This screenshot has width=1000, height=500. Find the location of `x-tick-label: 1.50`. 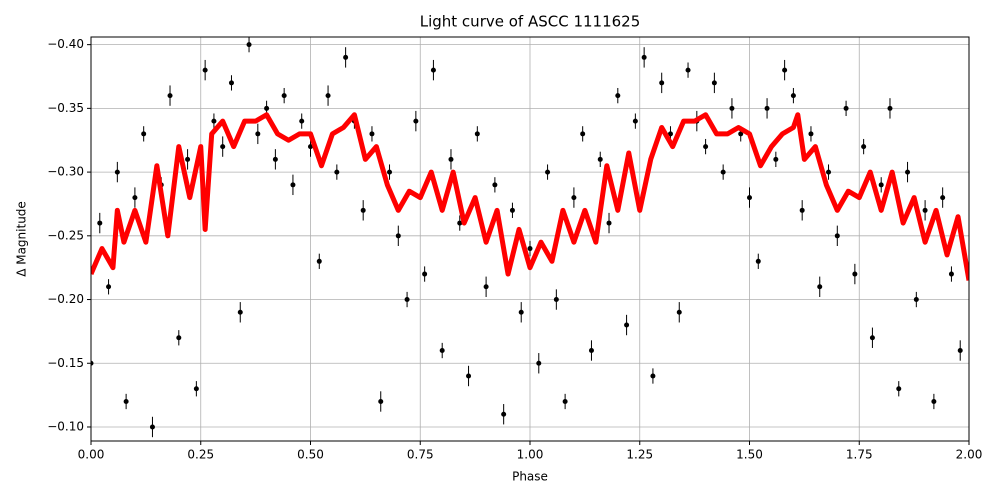

x-tick-label: 1.50 is located at coordinates (749, 455).